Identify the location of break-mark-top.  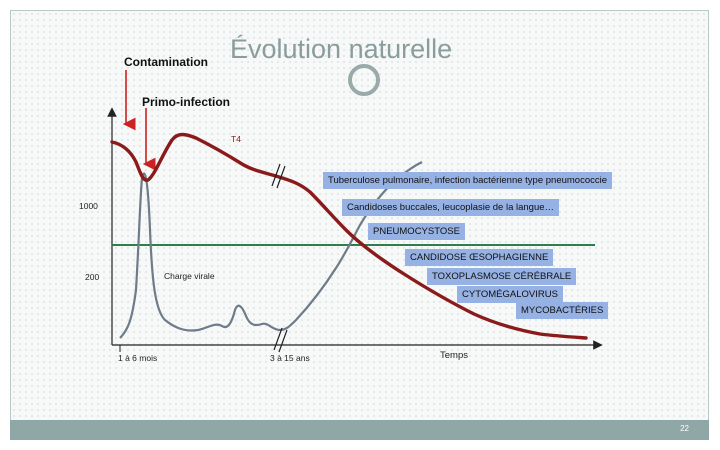
(278, 176).